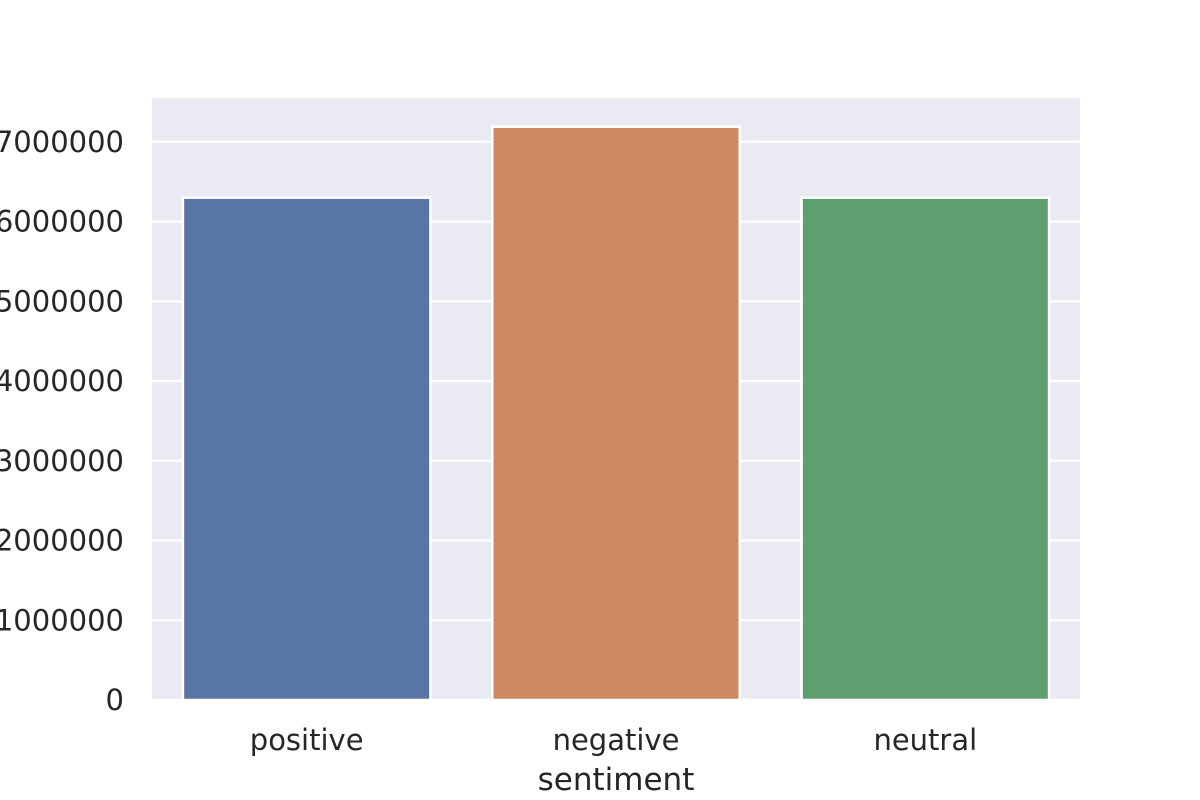 This screenshot has height=800, width=1200. I want to click on x-axis-ticks: positive negative neutral, so click(613, 740).